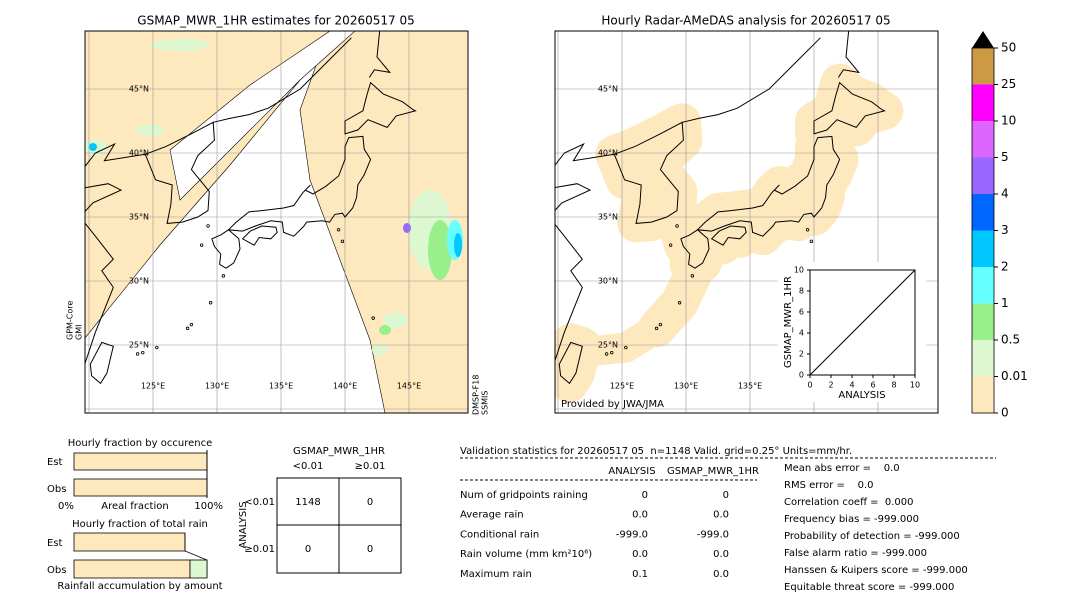 The height and width of the screenshot is (612, 1080). What do you see at coordinates (640, 574) in the screenshot?
I see `analysis-value: 0.1` at bounding box center [640, 574].